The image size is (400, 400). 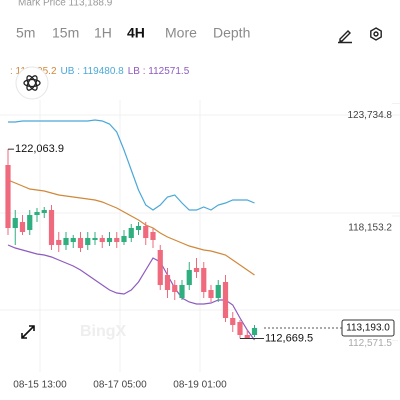 I want to click on expand-icon, so click(x=28, y=332).